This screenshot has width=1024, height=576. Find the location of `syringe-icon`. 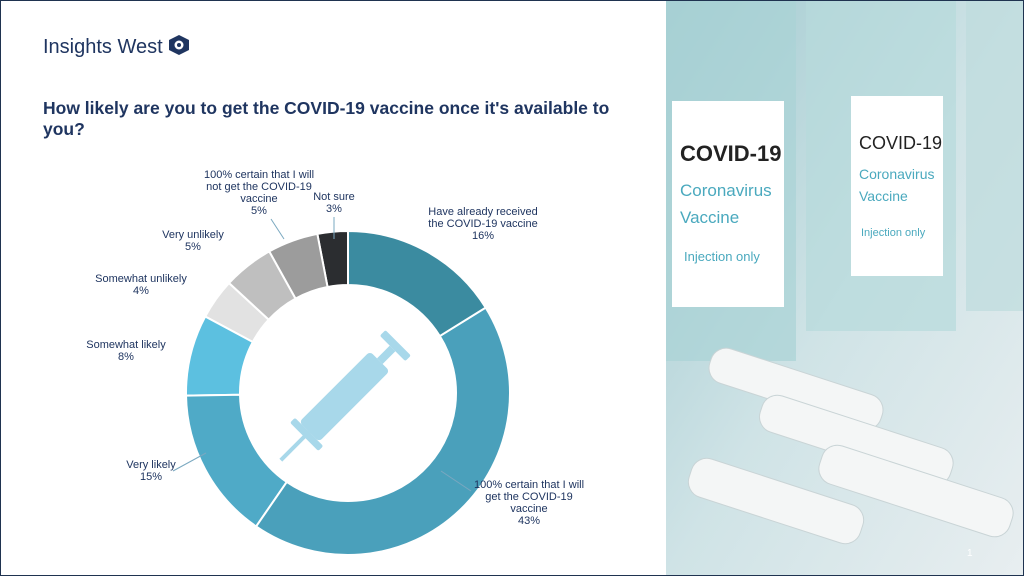

syringe-icon is located at coordinates (345, 396).